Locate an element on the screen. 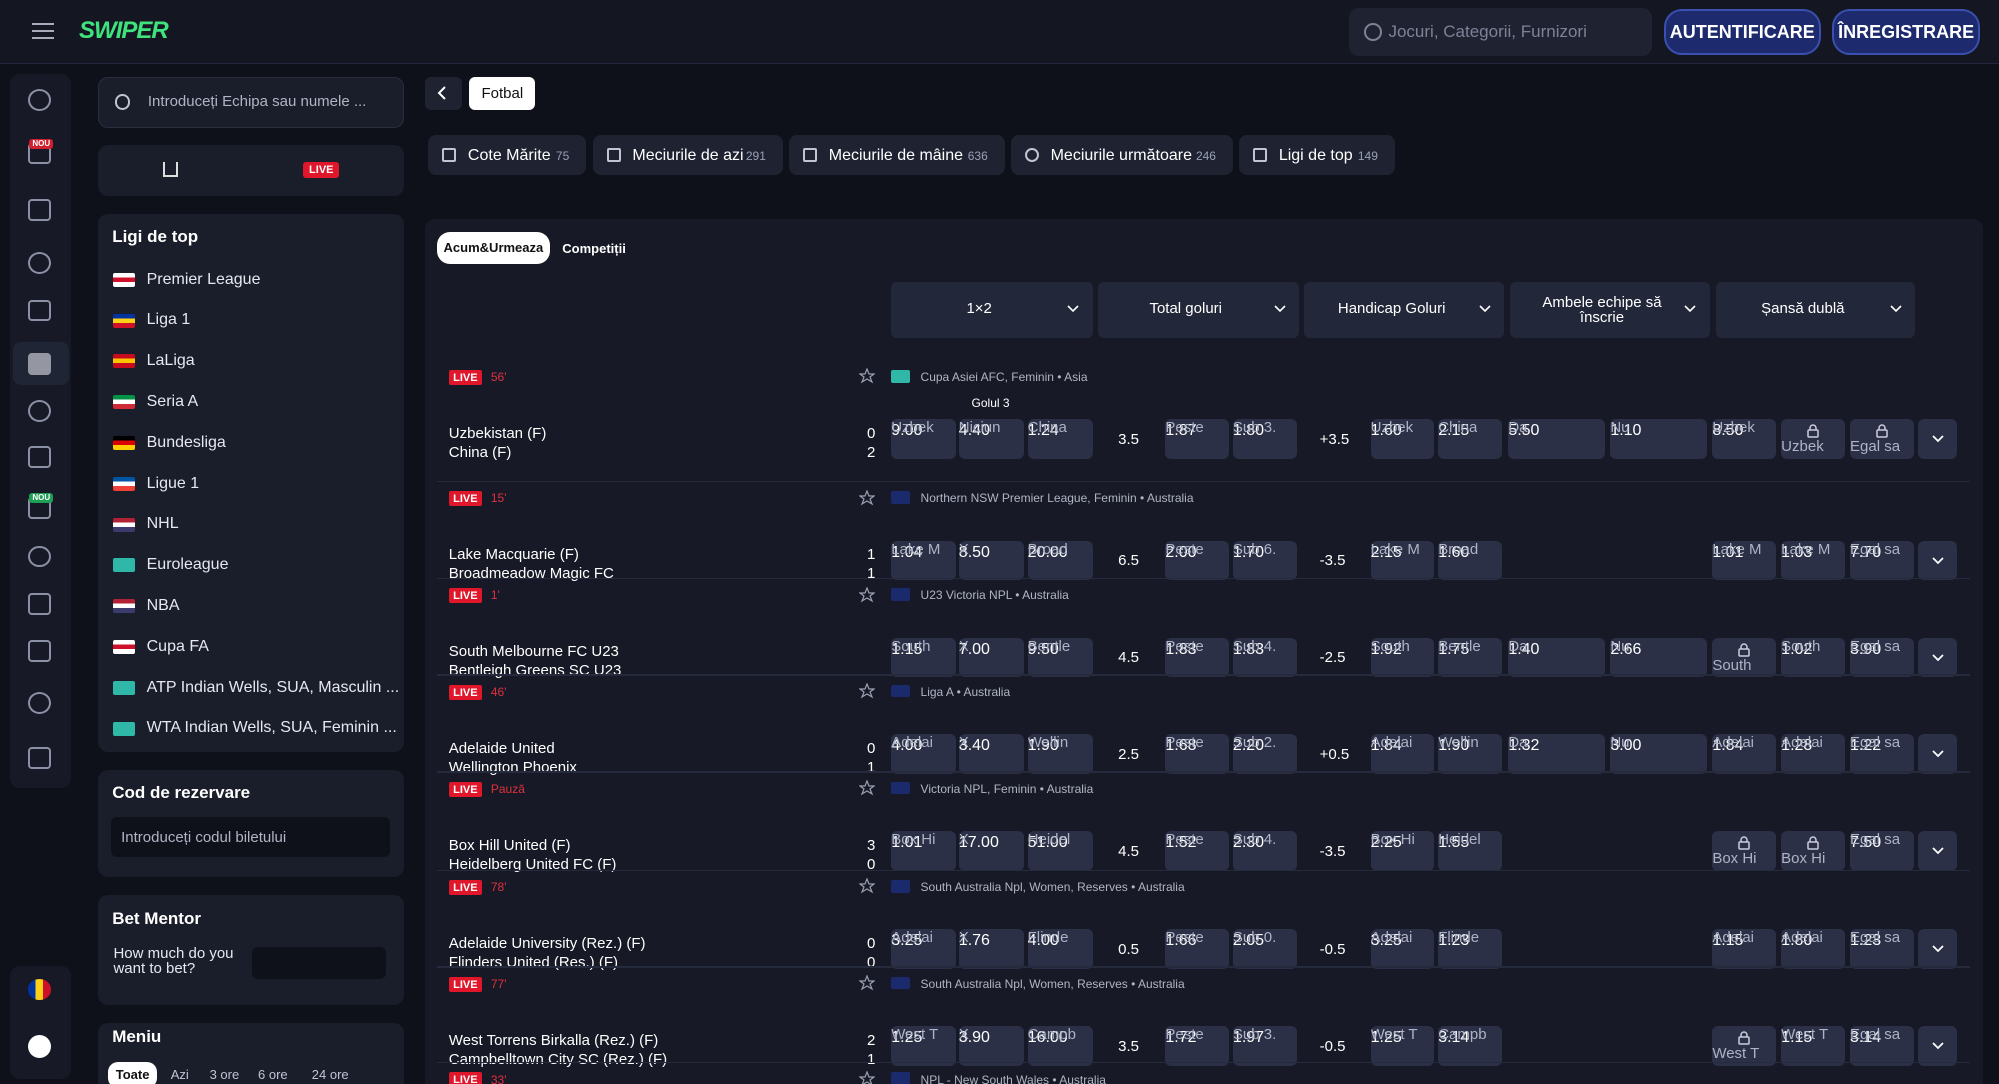 This screenshot has width=1999, height=1084. odds-button: 2.05 Sub 0. is located at coordinates (1264, 949).